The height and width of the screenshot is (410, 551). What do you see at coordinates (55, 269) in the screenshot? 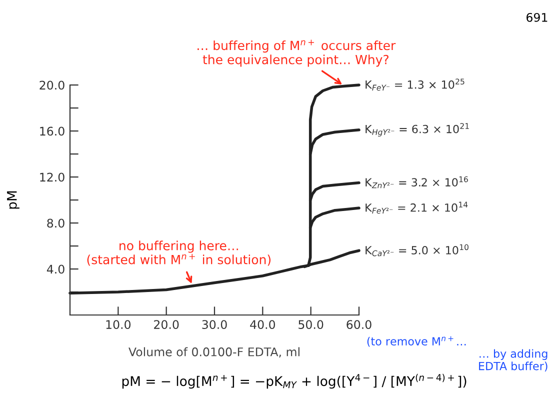
I see `y-tick-label: 4.0` at bounding box center [55, 269].